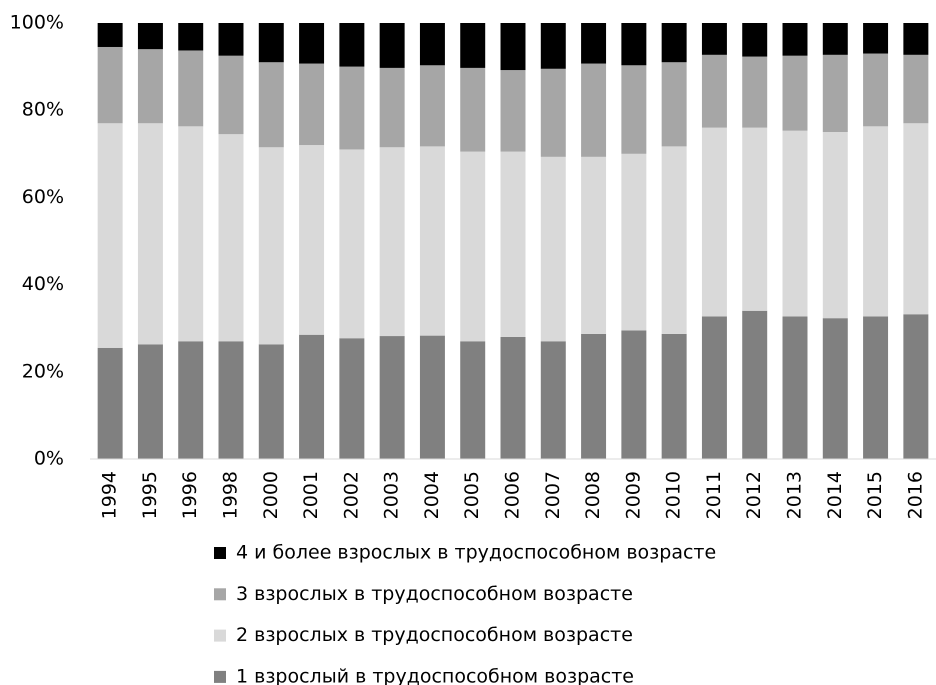 This screenshot has height=685, width=936. Describe the element at coordinates (674, 495) in the screenshot. I see `x-tick-label: 2010` at that location.